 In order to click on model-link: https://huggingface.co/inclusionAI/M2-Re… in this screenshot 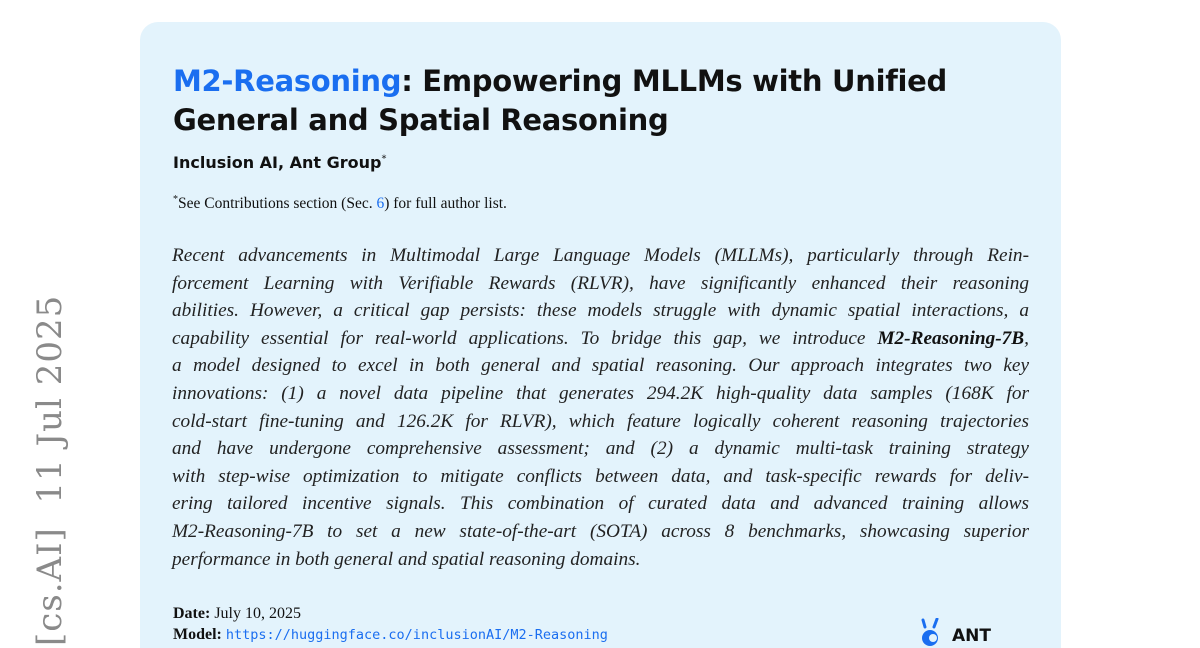, I will do `click(416, 635)`.